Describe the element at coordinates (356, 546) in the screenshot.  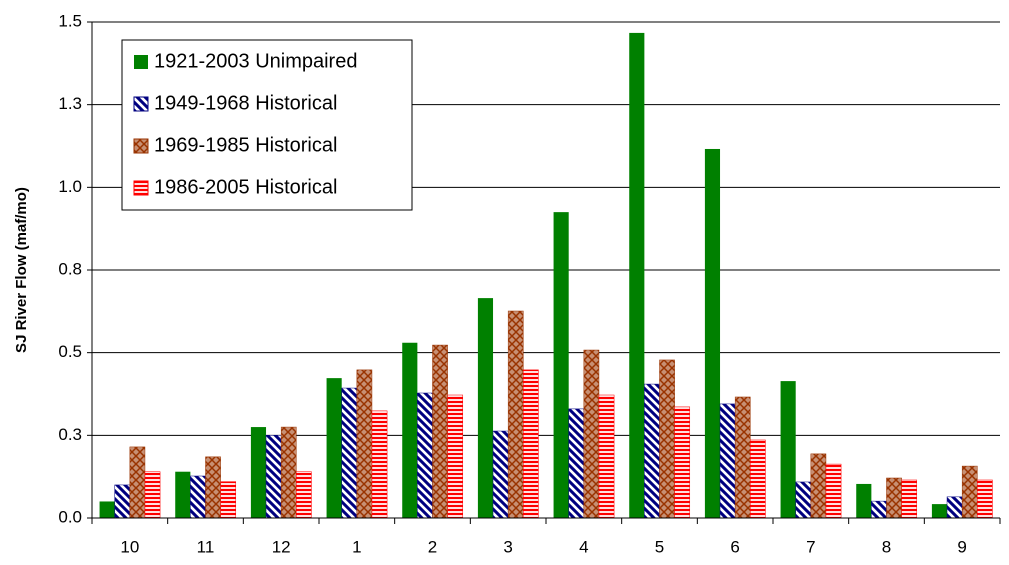
I see `x-tick-label: 1` at that location.